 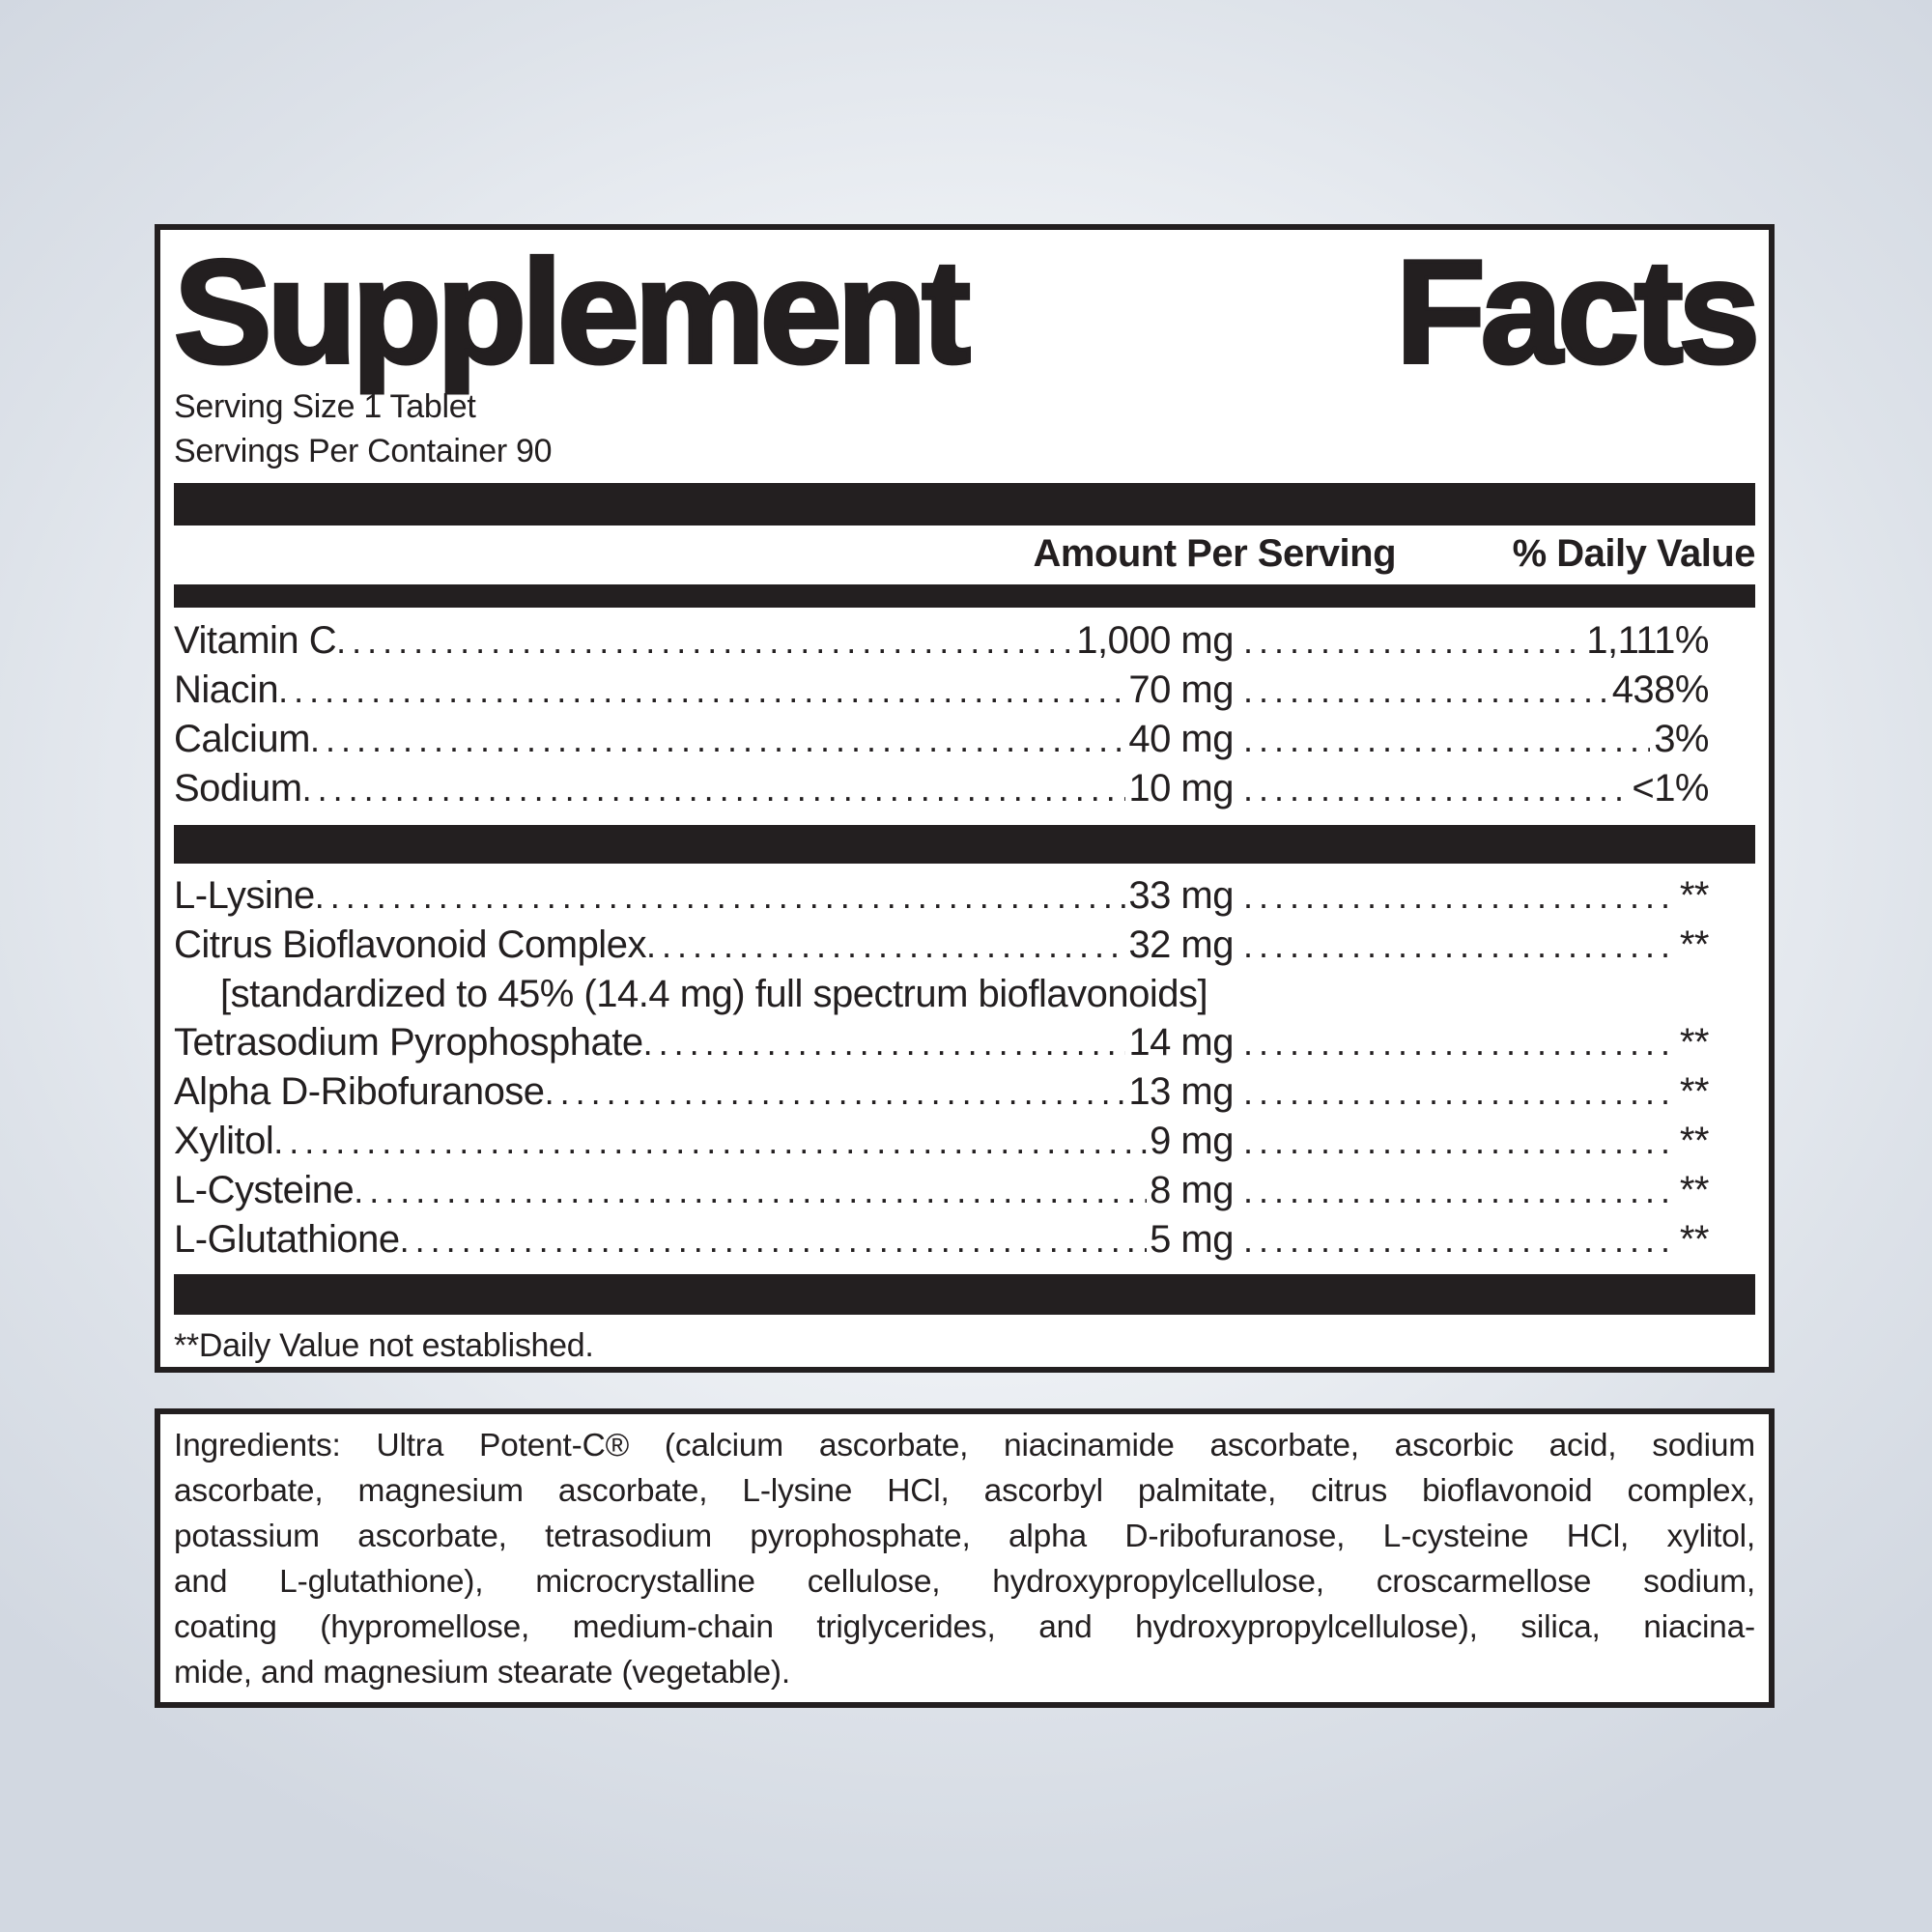 What do you see at coordinates (1634, 553) in the screenshot?
I see `daily-value-header: % Daily Value` at bounding box center [1634, 553].